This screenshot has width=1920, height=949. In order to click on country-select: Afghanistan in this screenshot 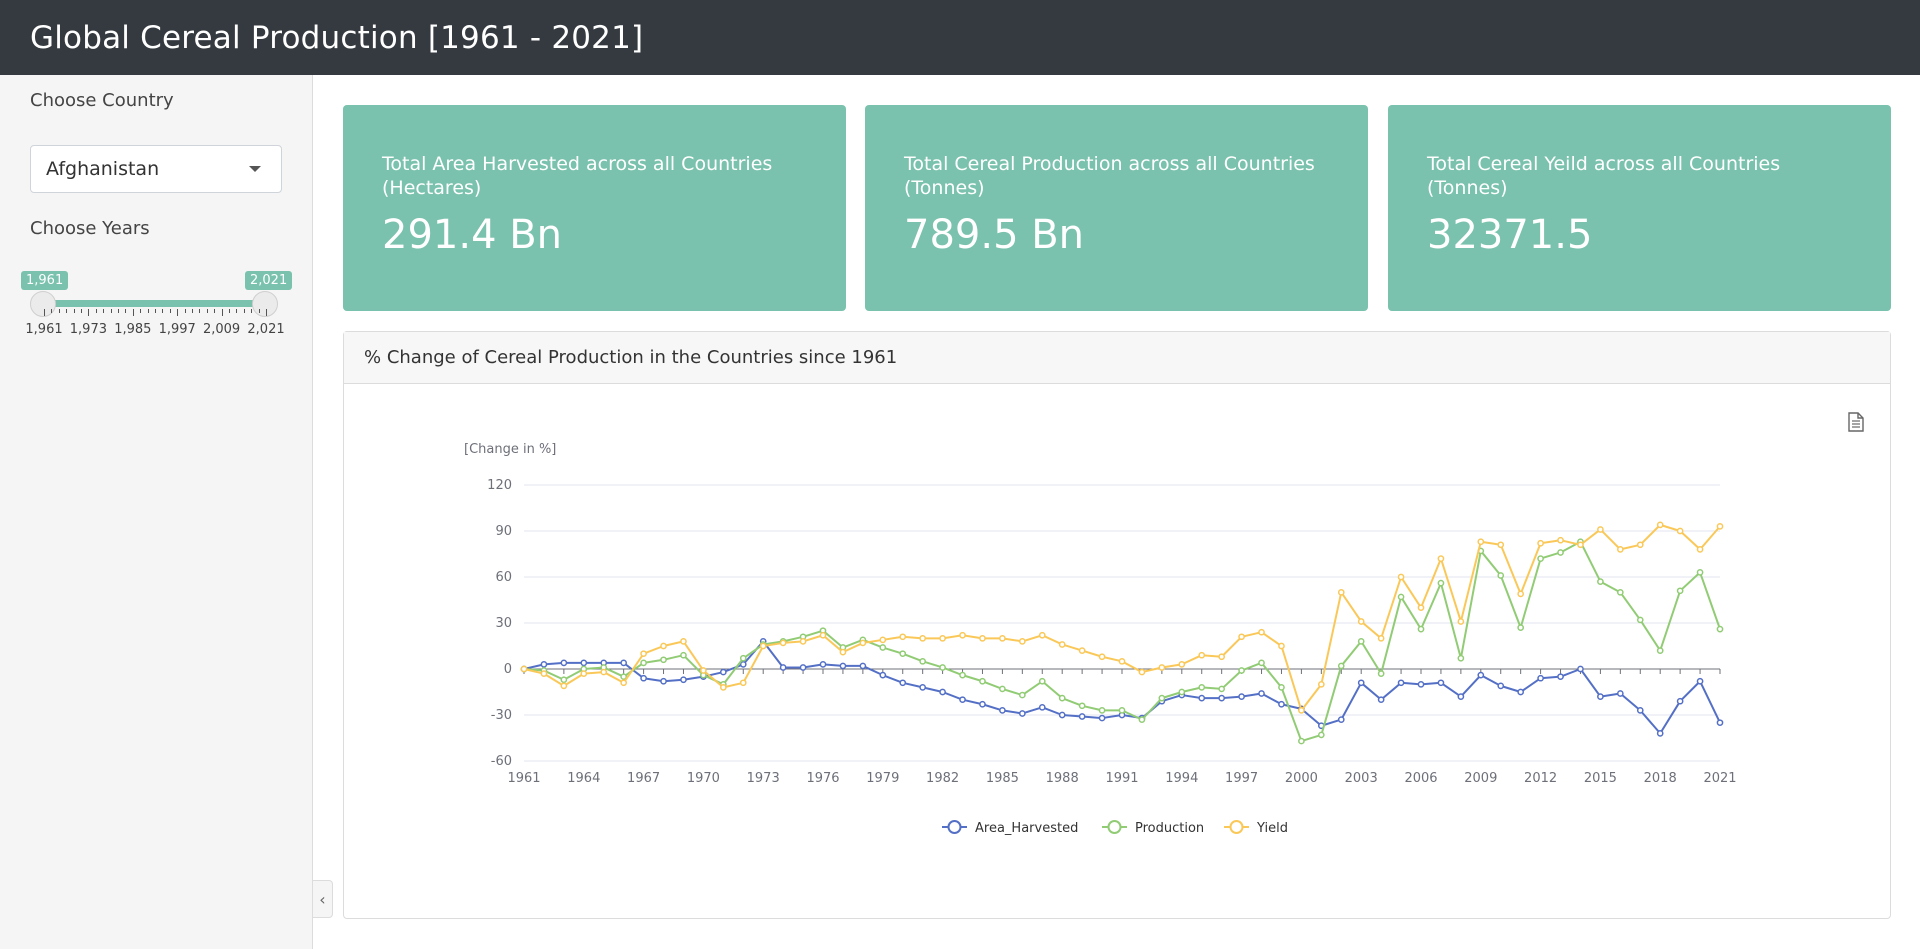, I will do `click(156, 169)`.